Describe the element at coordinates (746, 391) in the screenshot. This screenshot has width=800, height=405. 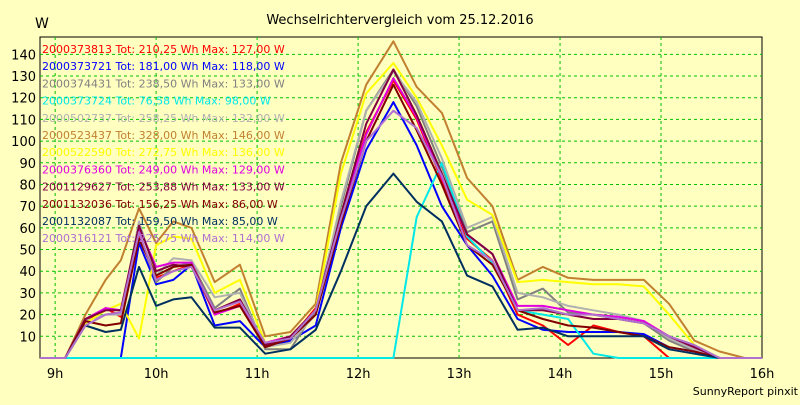
I see `credit-label: SunnyReport pinxit` at that location.